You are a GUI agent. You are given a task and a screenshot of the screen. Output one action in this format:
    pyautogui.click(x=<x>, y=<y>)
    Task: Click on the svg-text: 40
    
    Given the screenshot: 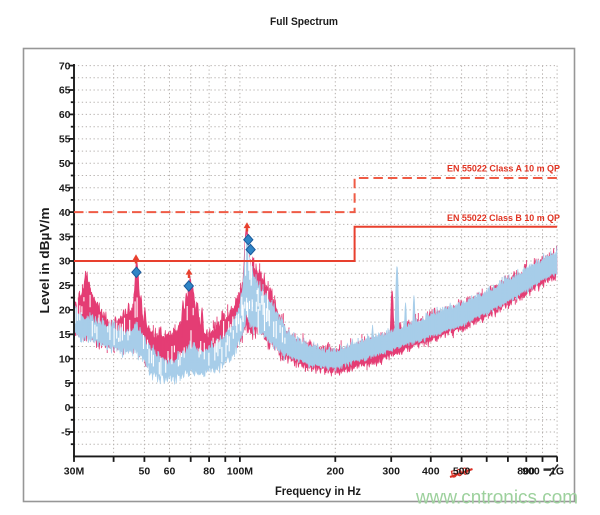 What is the action you would take?
    pyautogui.click(x=65, y=213)
    